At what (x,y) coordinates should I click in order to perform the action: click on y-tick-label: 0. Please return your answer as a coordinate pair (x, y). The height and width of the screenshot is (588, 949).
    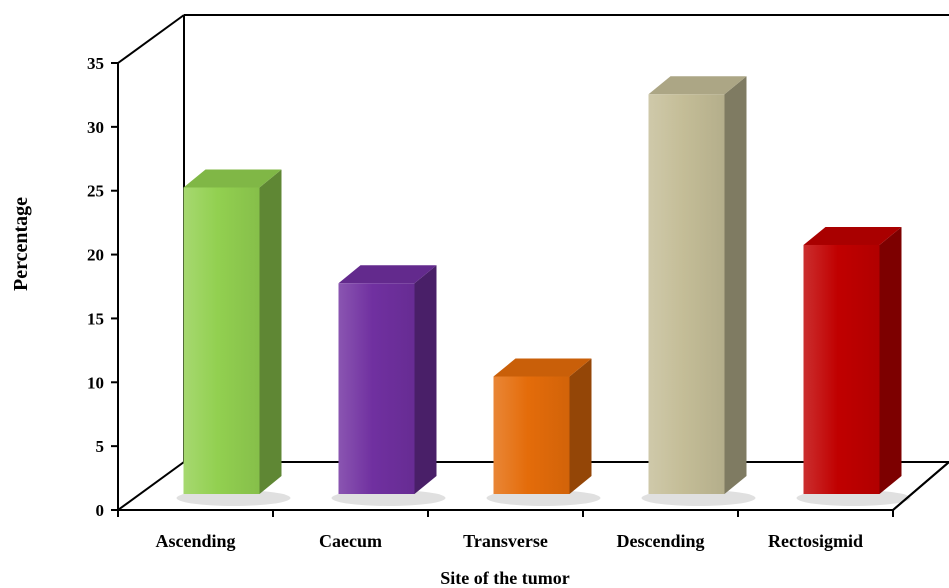
    Looking at the image, I should click on (100, 510).